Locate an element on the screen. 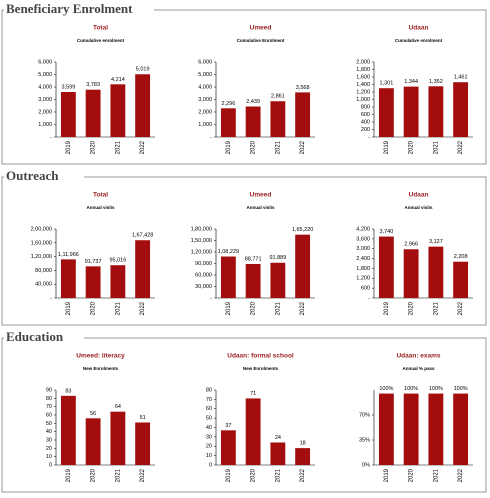  y-tick-label: 1,50,000 is located at coordinates (201, 241).